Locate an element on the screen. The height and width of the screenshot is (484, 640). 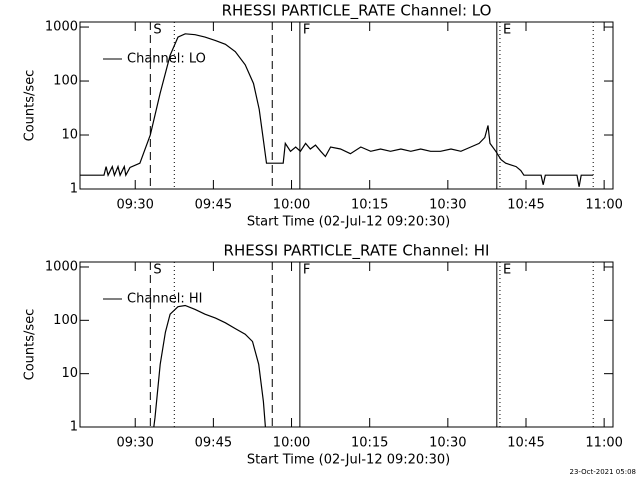
plot-area is located at coordinates (210, 365).